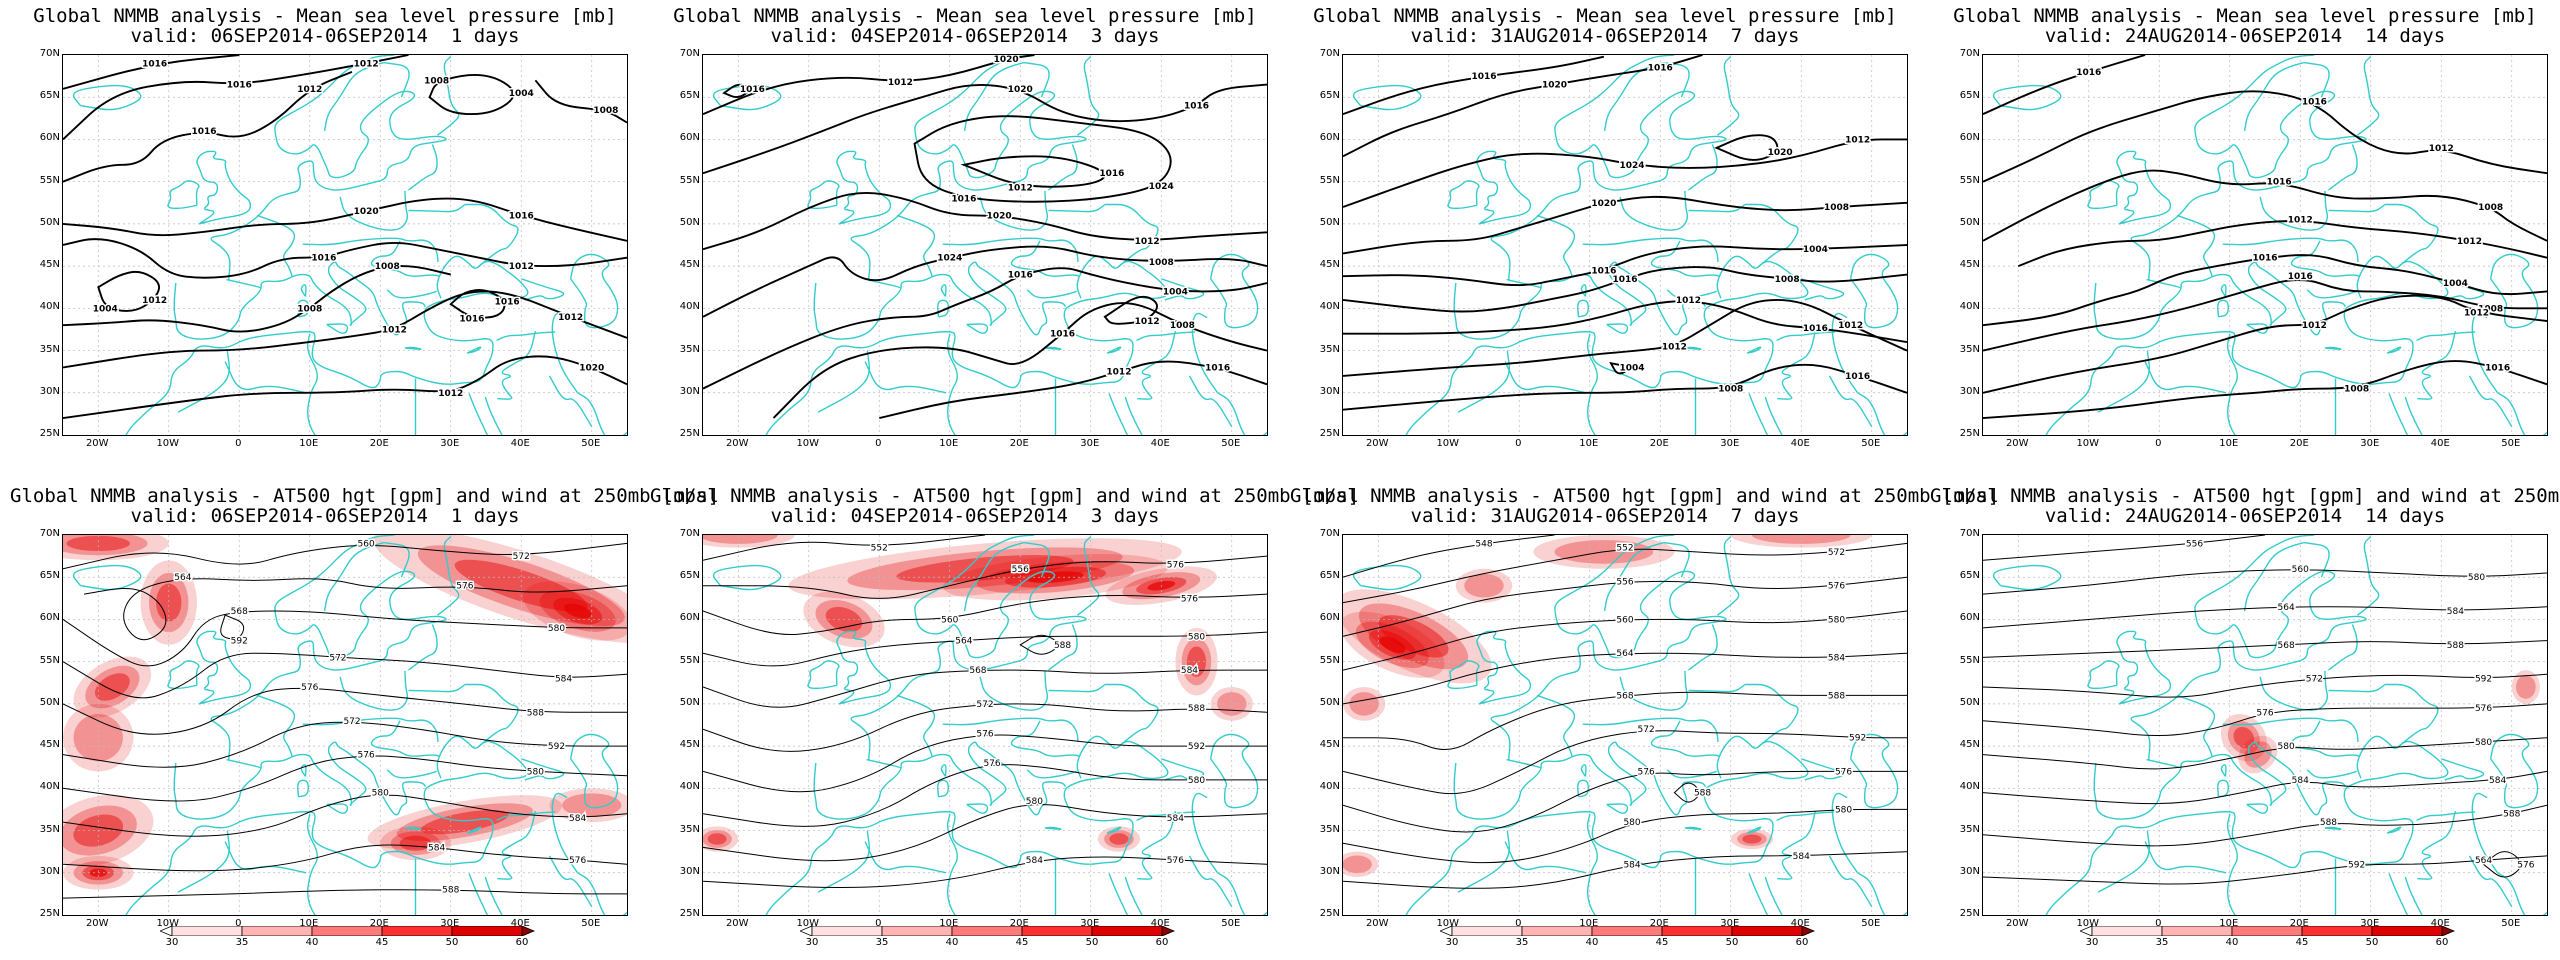  Describe the element at coordinates (1836, 658) in the screenshot. I see `contour-label: 584` at that location.